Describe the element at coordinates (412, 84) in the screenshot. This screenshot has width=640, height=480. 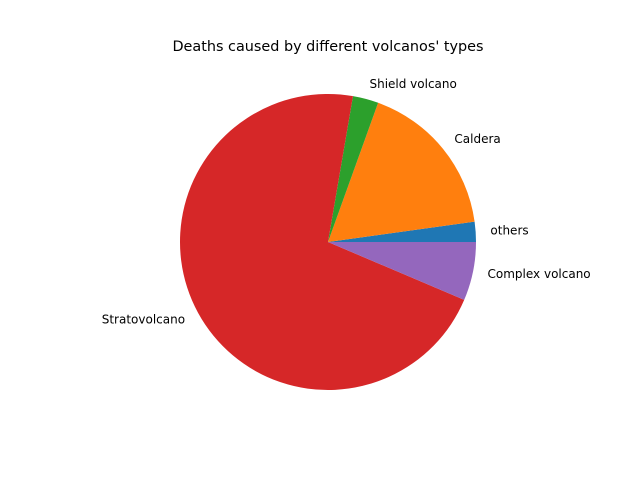
I see `pie-label-shield-volcano: Shield volcano` at that location.